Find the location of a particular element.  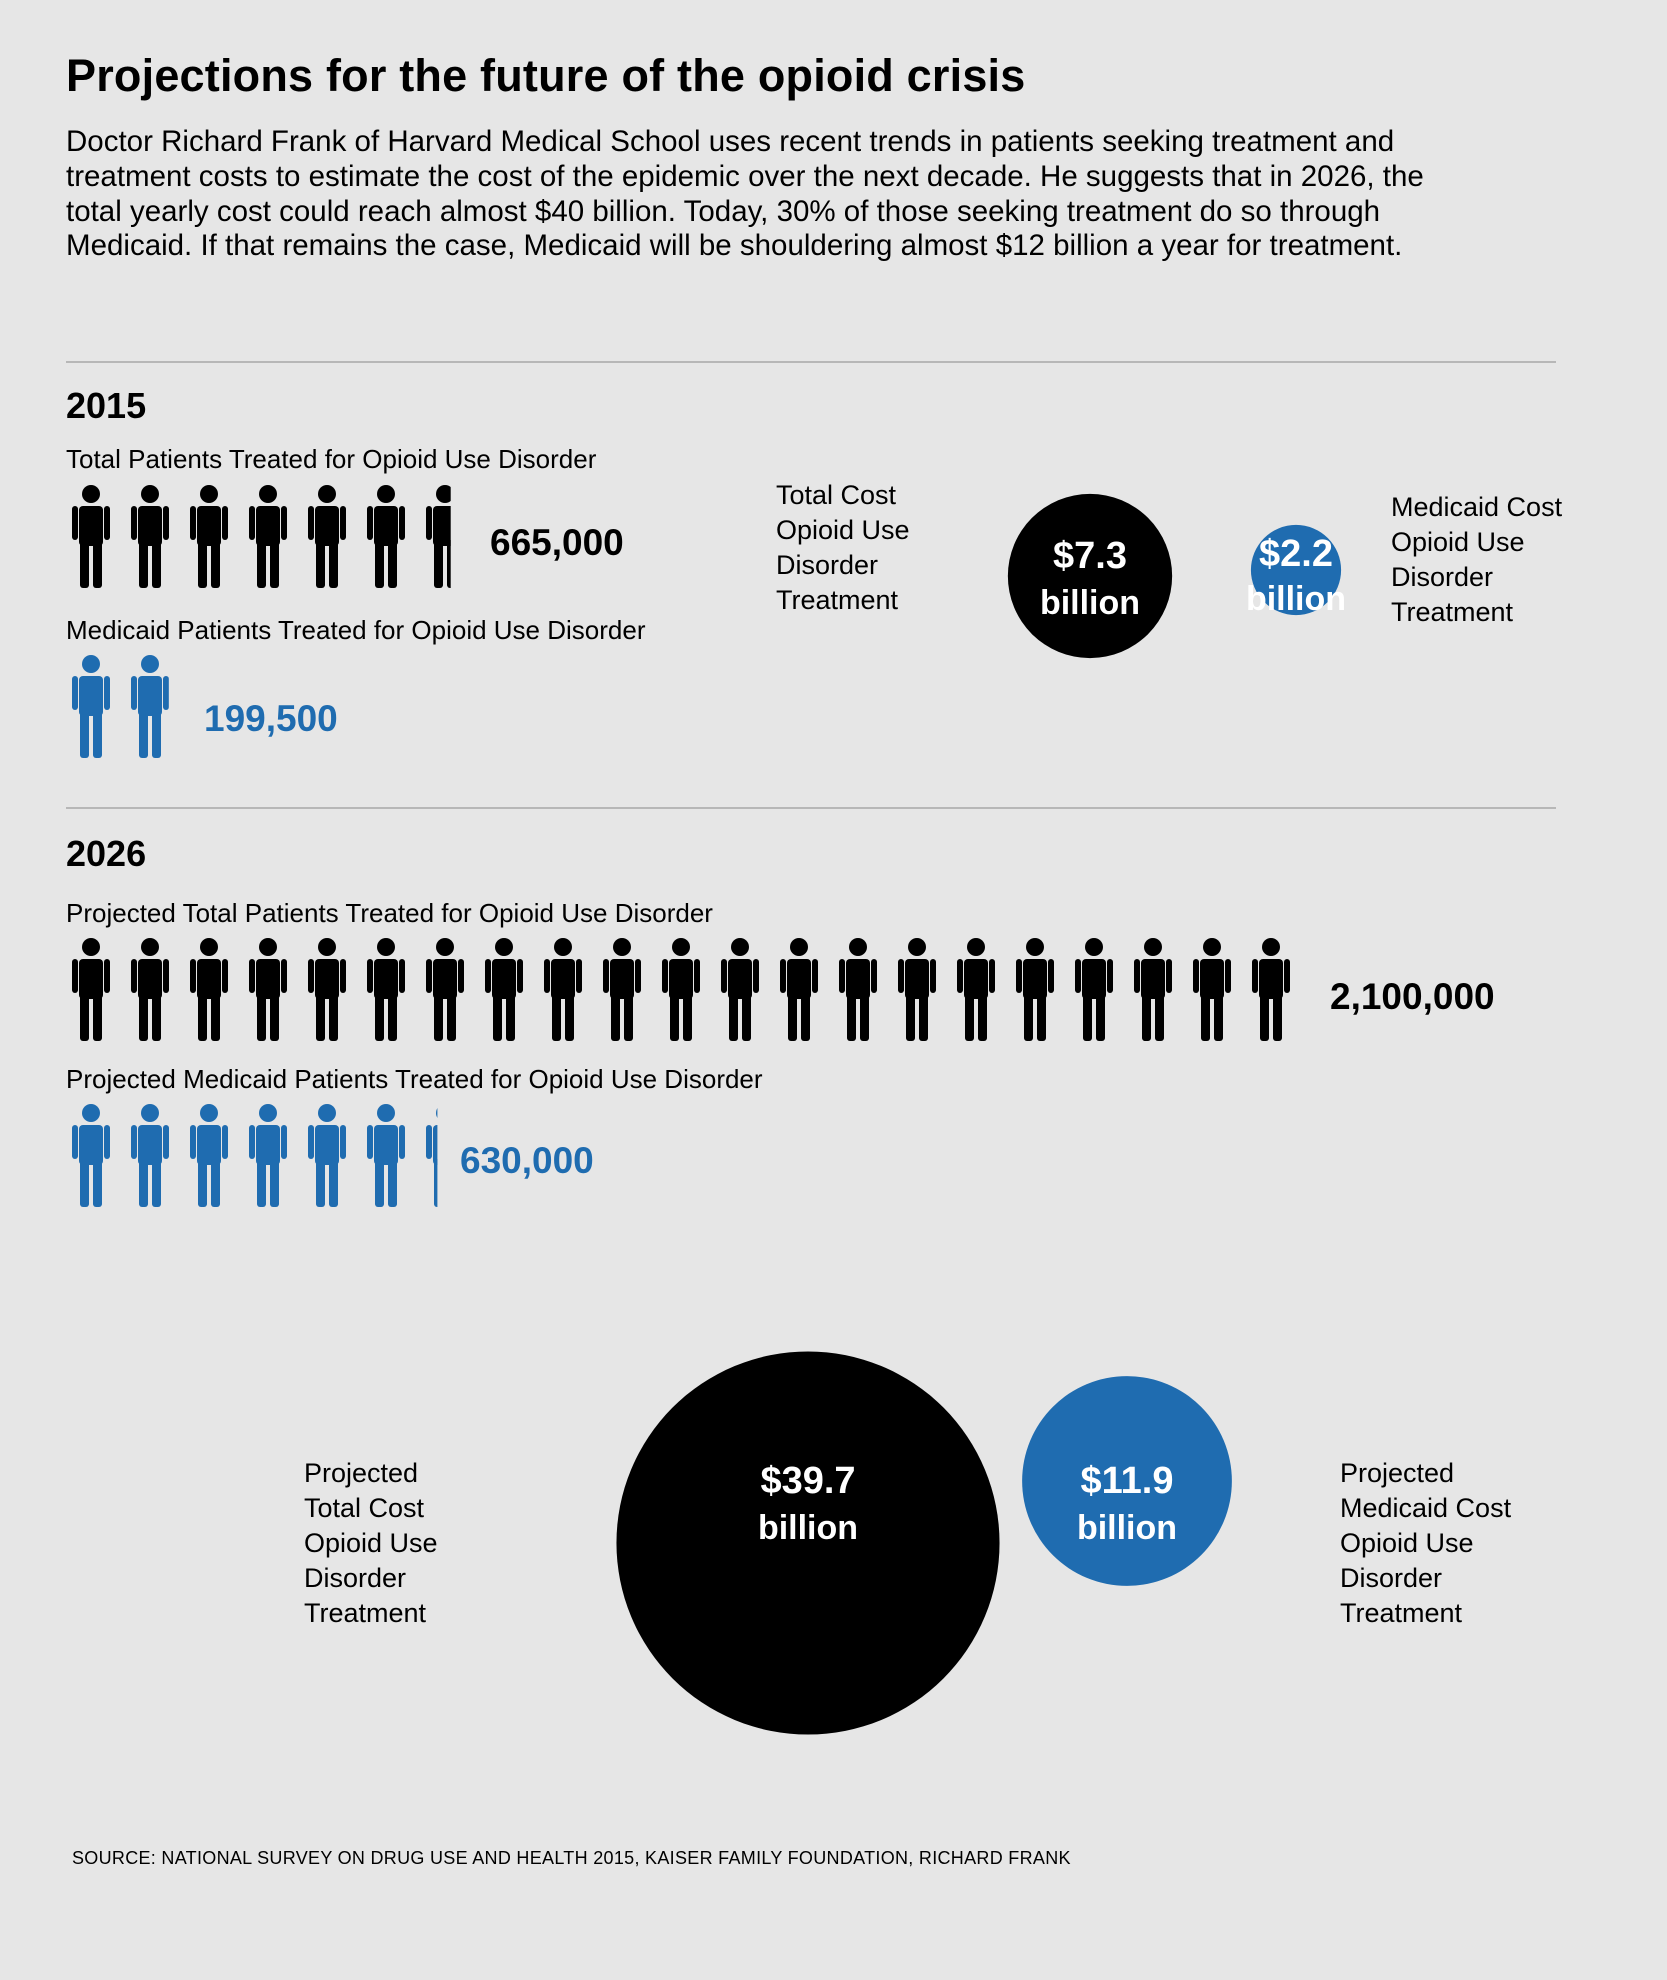

medicaid-cost-unit-2026: billion is located at coordinates (1127, 1528).